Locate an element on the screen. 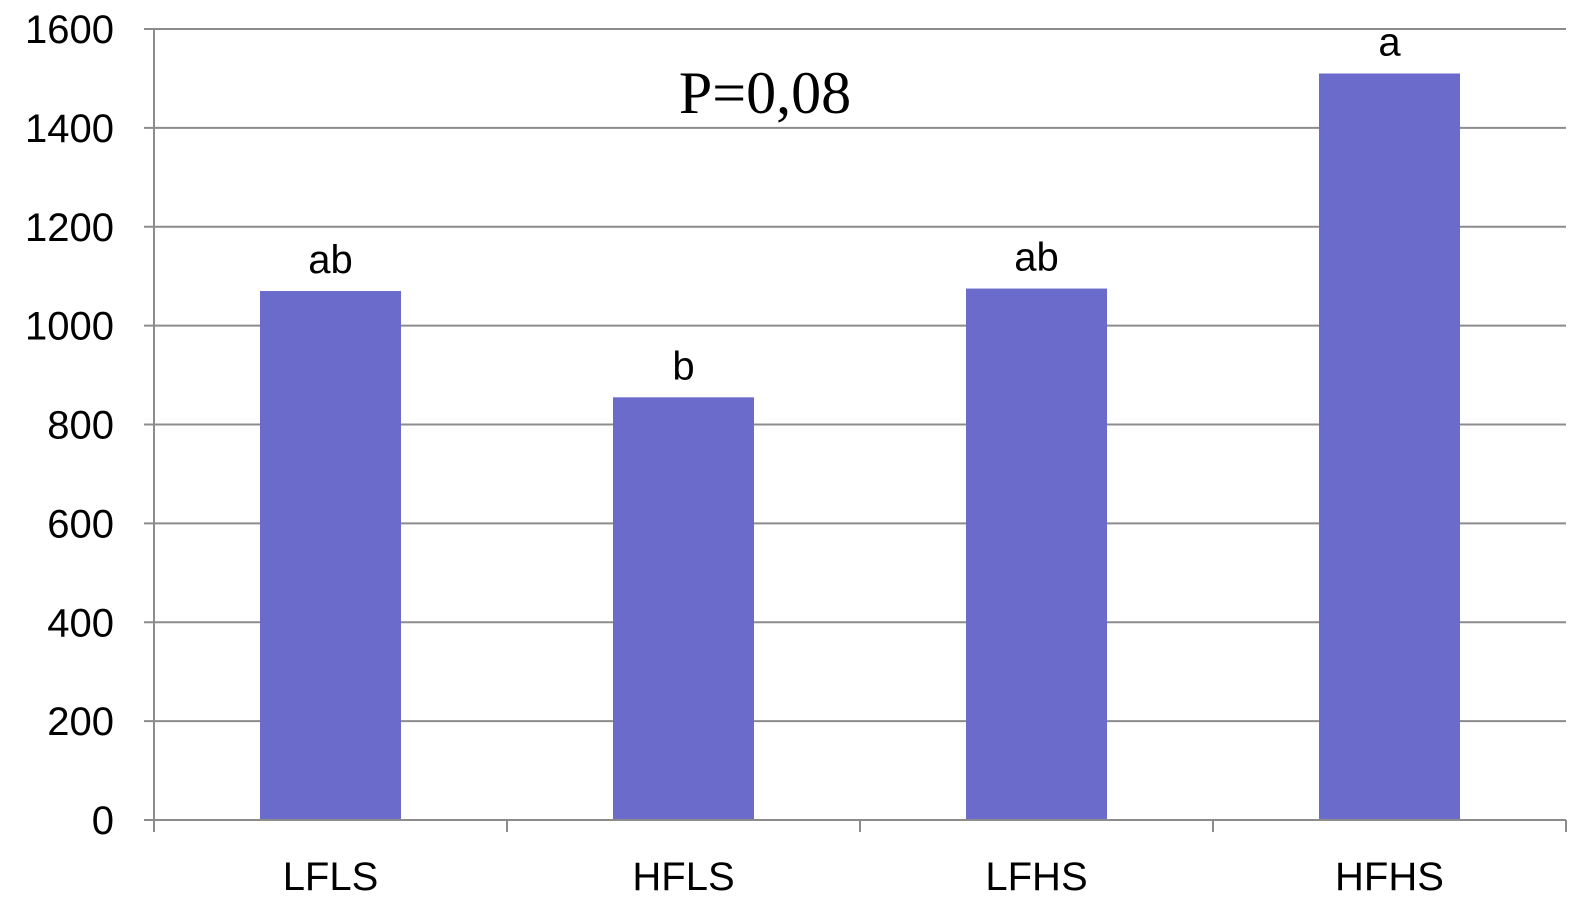 Image resolution: width=1595 pixels, height=913 pixels. y-tick-label-1000: 1000 is located at coordinates (69, 327).